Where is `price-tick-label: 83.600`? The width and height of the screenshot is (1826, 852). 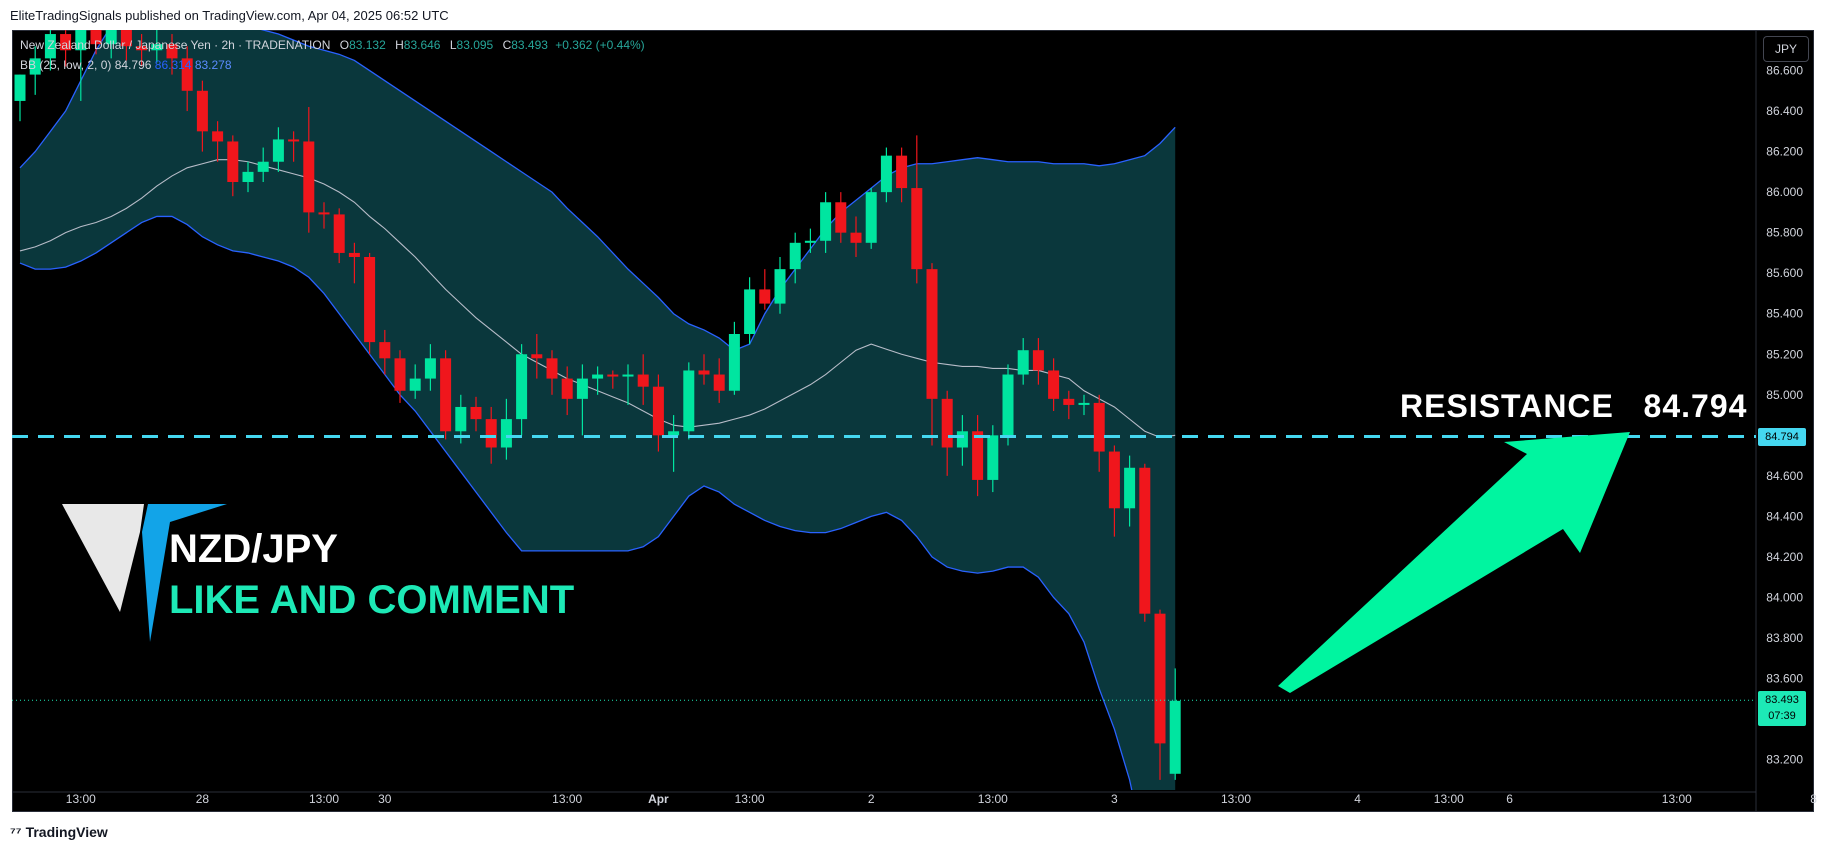
price-tick-label: 83.600 is located at coordinates (1784, 679).